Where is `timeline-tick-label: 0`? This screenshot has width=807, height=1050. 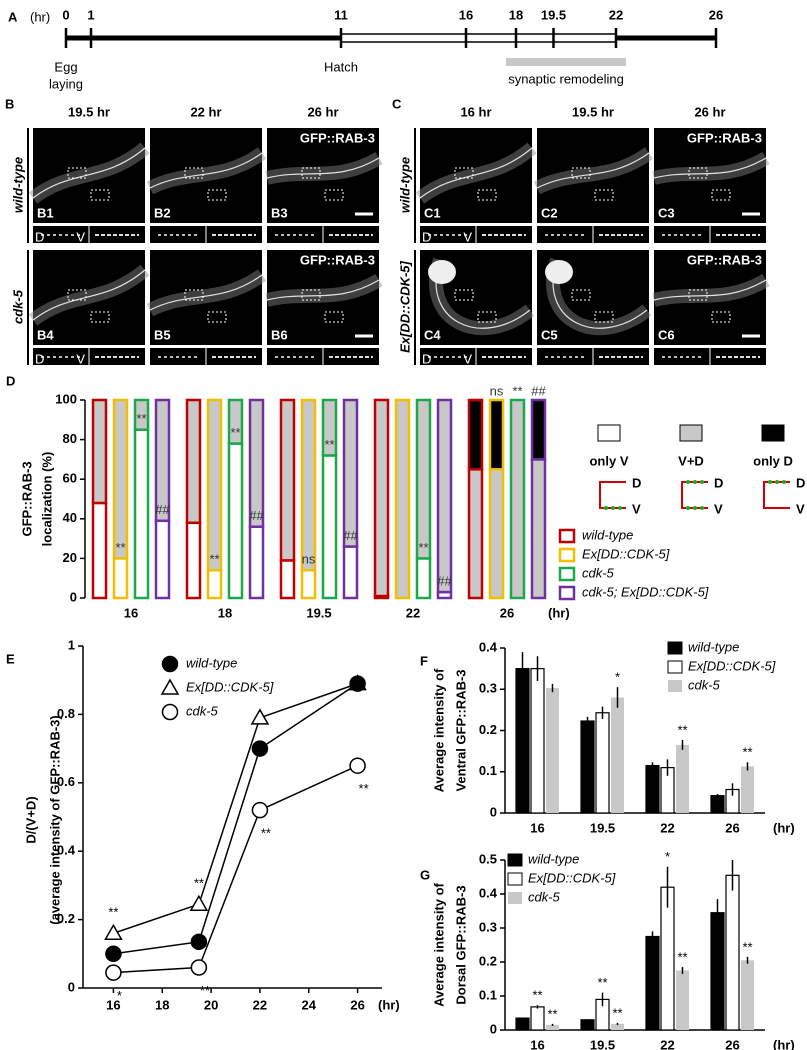
timeline-tick-label: 0 is located at coordinates (65, 14).